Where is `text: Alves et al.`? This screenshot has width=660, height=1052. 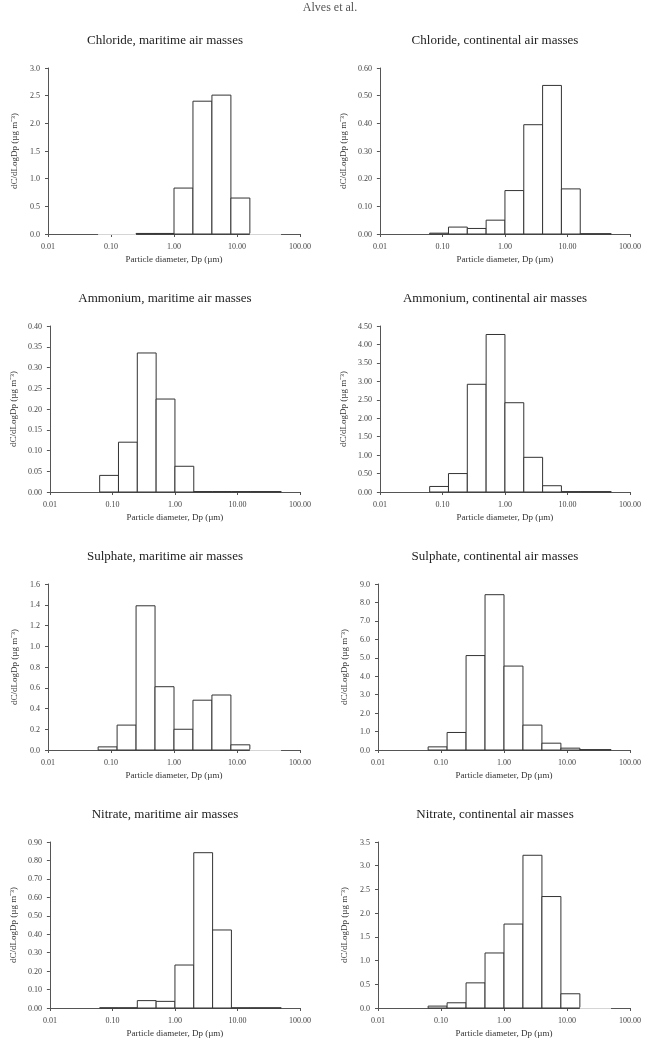 text: Alves et al. is located at coordinates (330, 7).